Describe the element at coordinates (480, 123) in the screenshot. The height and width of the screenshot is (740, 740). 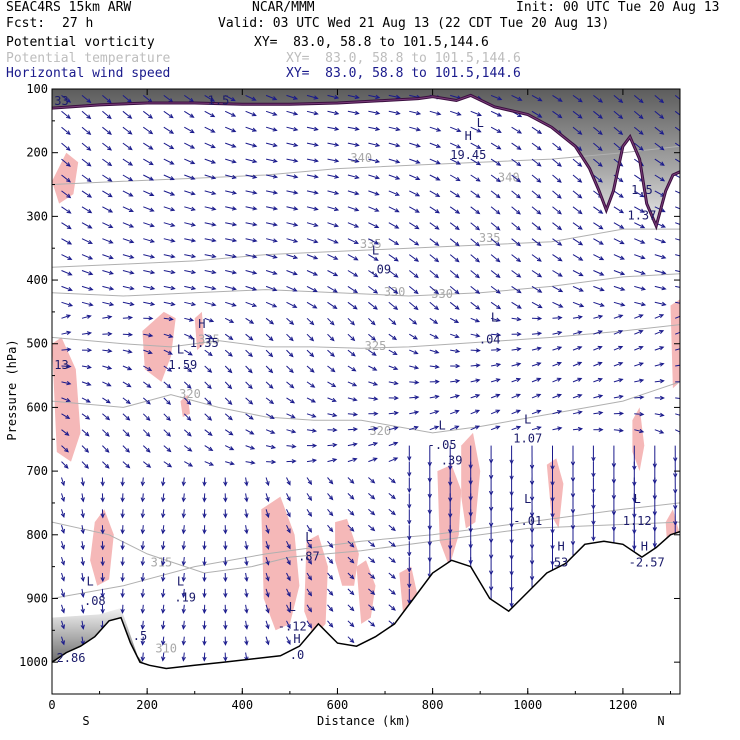
I see `pv-annotation: L` at that location.